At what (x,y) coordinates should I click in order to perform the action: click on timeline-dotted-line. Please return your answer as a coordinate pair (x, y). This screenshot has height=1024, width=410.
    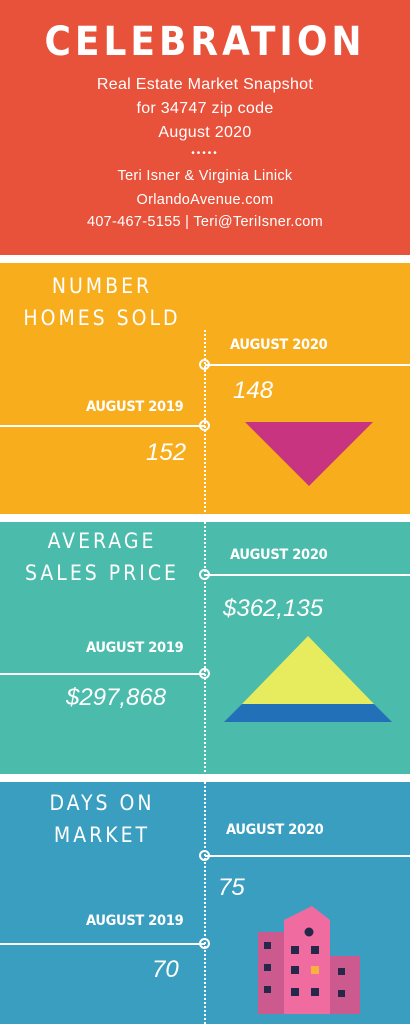
    Looking at the image, I should click on (205, 677).